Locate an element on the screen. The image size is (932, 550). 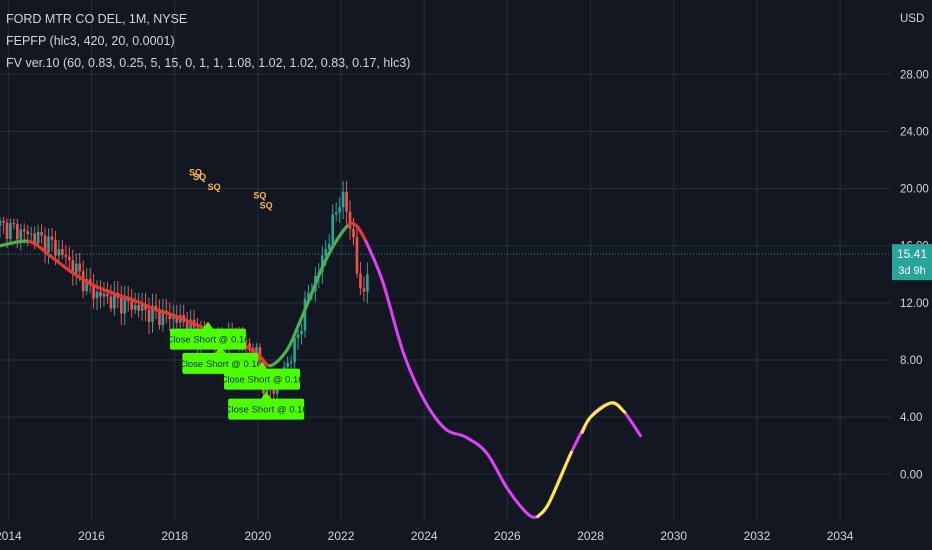
sq-marker-2: SQ is located at coordinates (214, 187).